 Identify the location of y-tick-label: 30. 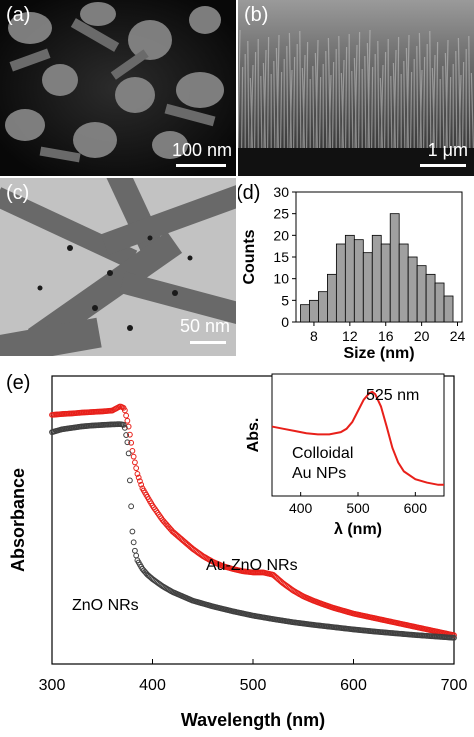
(281, 192).